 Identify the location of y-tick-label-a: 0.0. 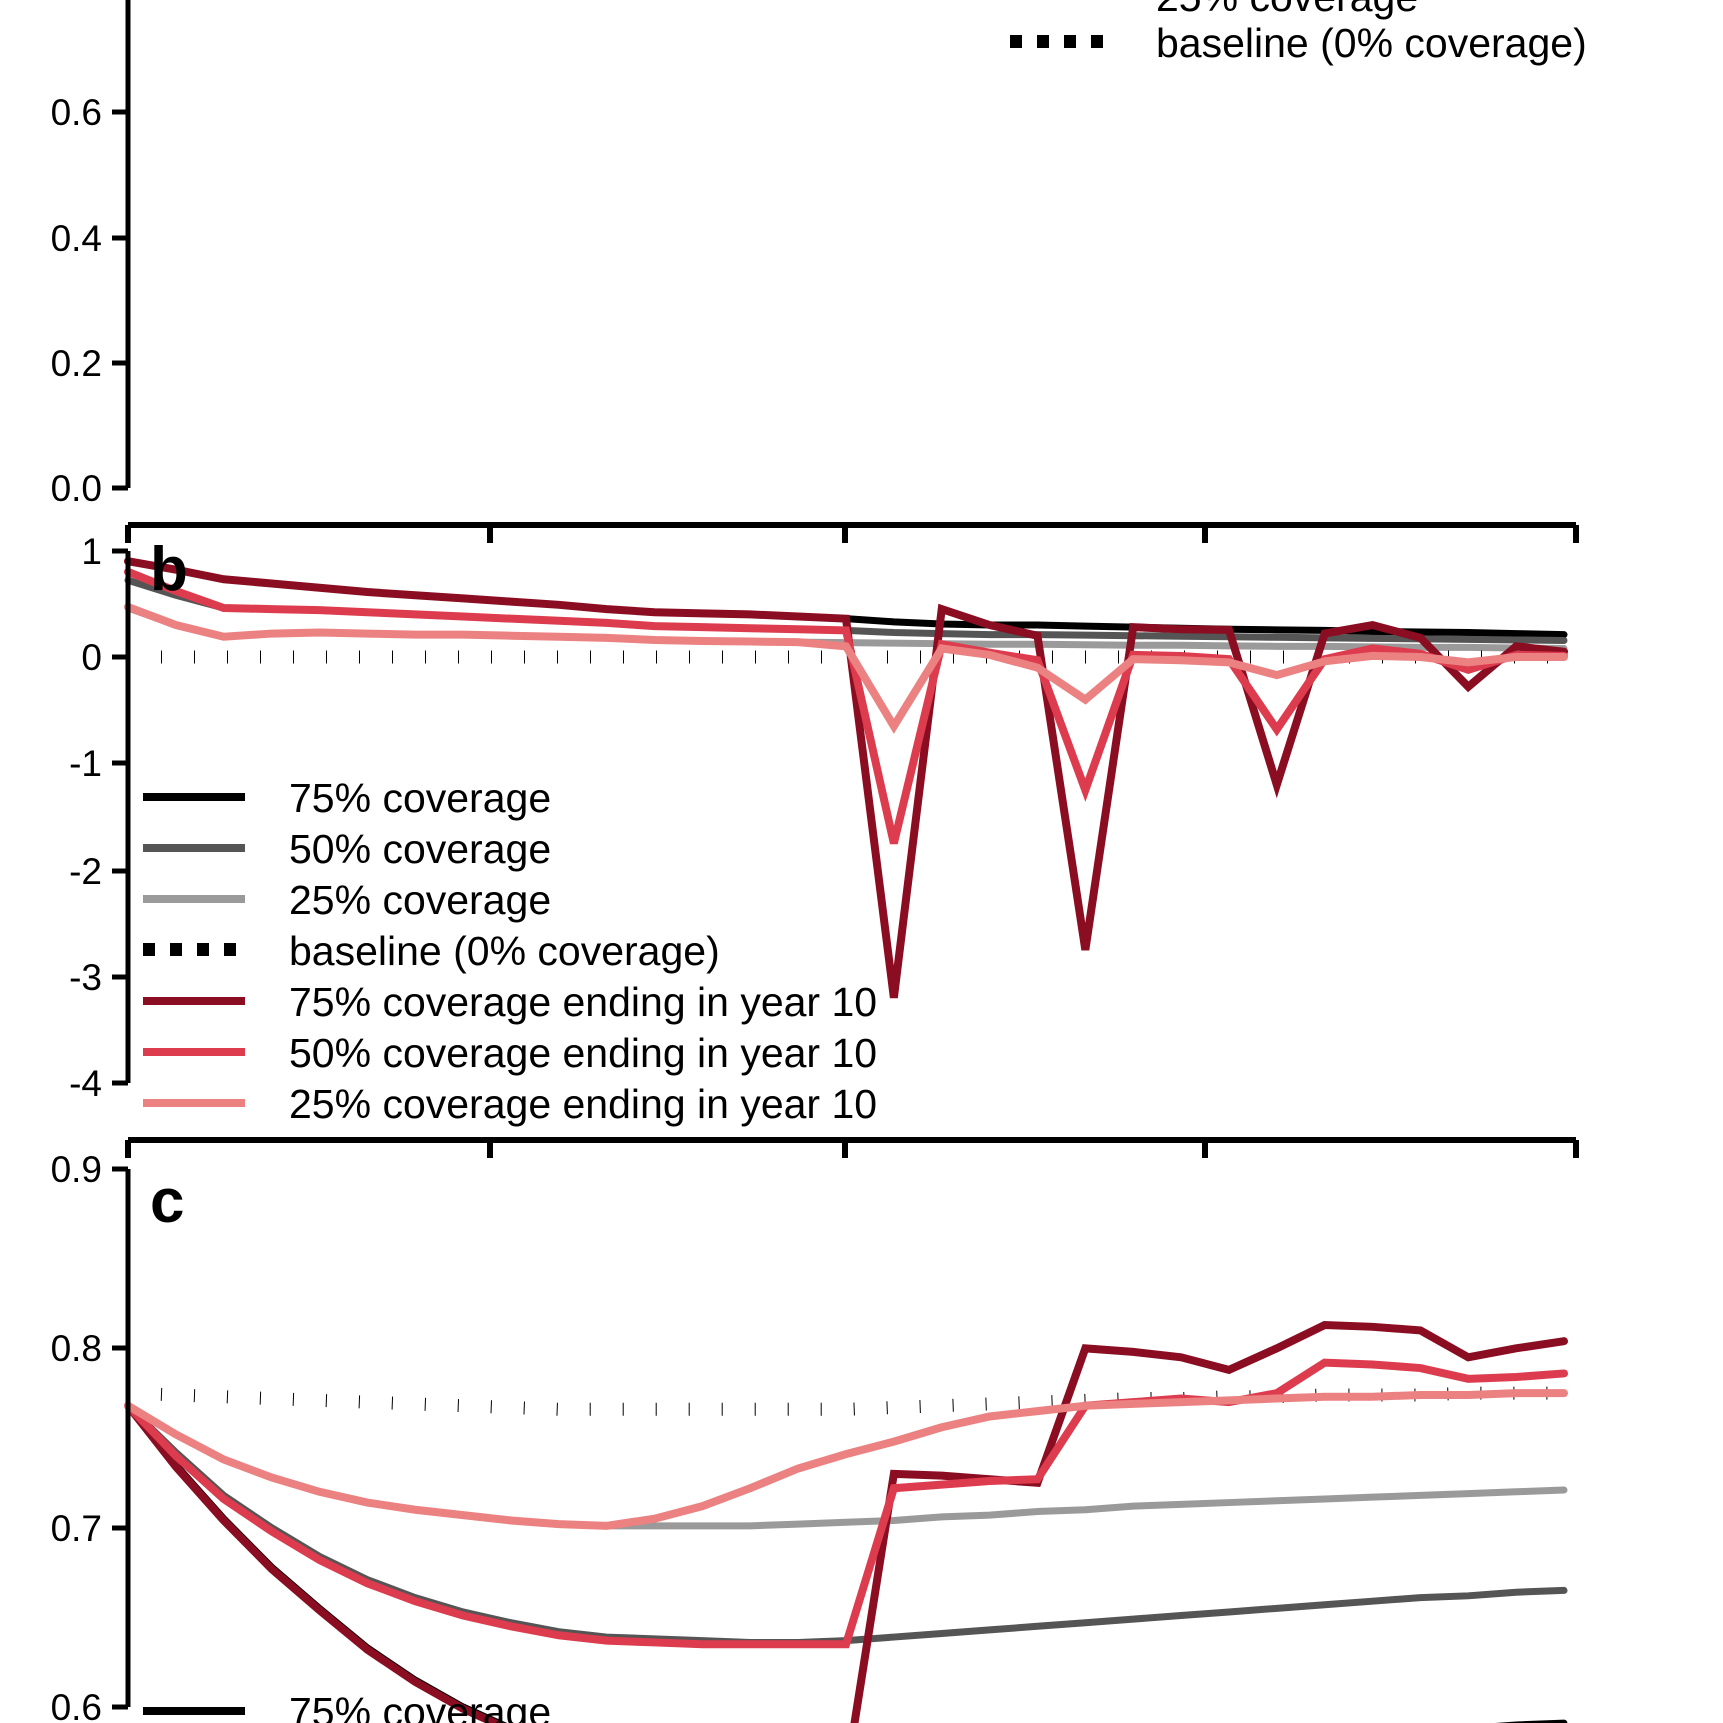
(76, 488).